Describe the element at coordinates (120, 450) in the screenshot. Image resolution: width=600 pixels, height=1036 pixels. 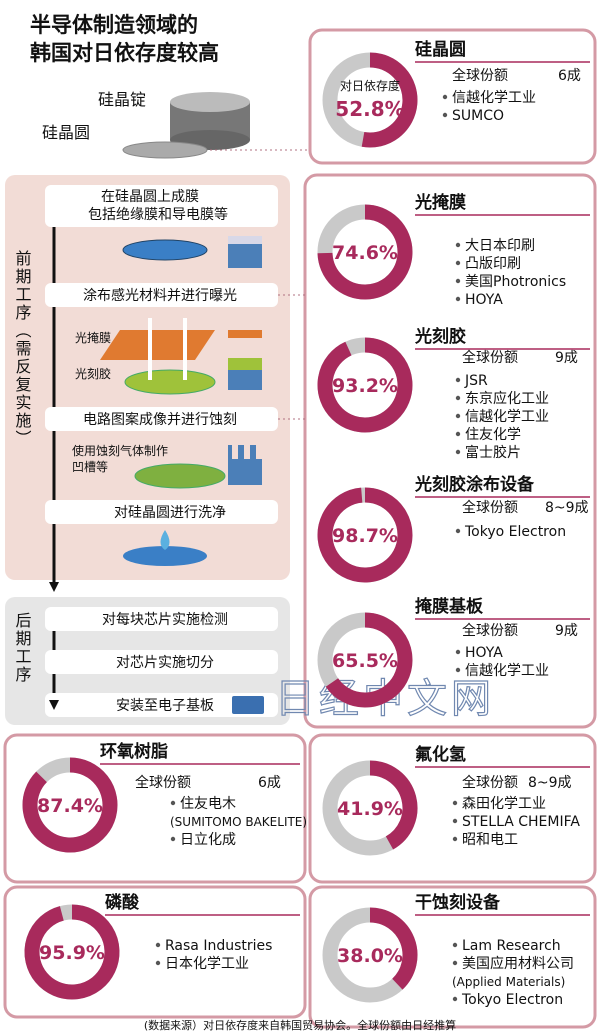
I see `etch-note: 使用蚀刻气体制作` at that location.